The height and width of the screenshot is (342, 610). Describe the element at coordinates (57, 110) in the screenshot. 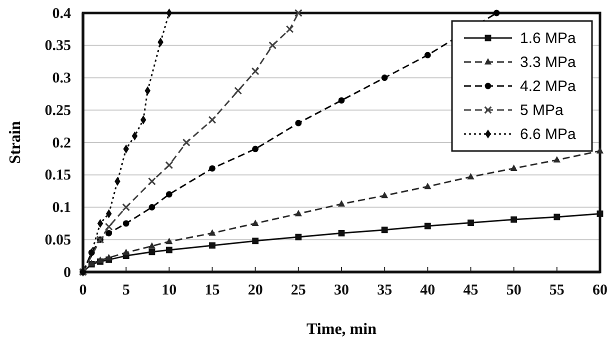

I see `y-tick-label: 0.25` at that location.